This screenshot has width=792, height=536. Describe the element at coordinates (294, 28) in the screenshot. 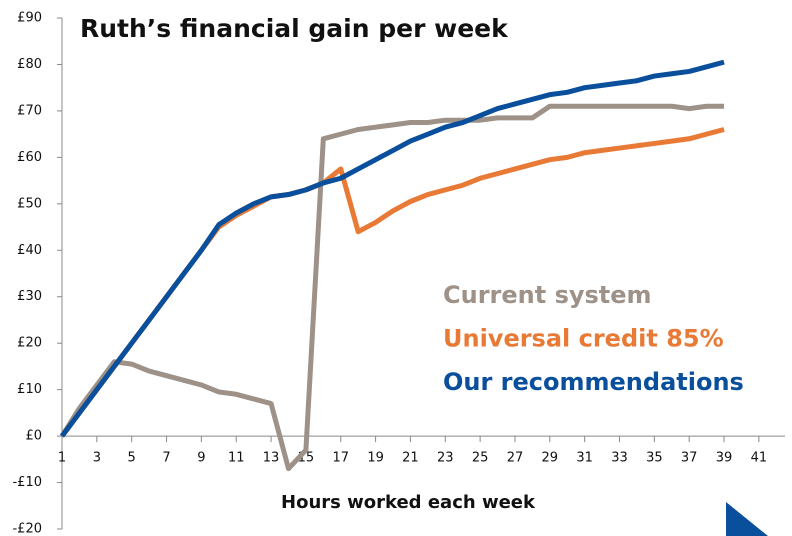

I see `chart-title: Ruth’s financial gain per week` at that location.